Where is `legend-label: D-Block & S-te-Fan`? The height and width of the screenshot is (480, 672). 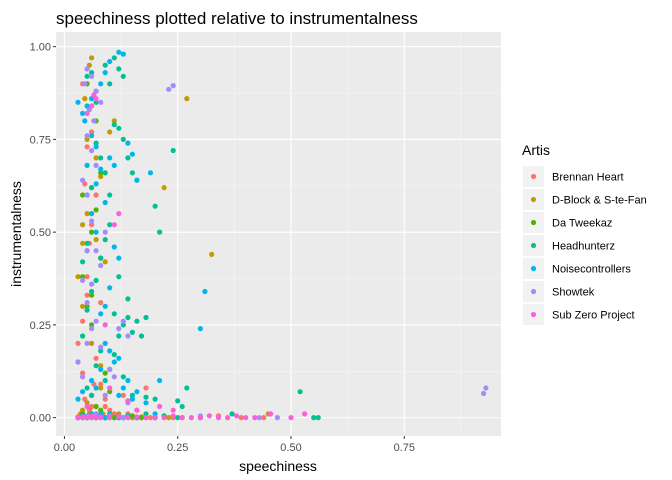
legend-label: D-Block & S-te-Fan is located at coordinates (599, 201).